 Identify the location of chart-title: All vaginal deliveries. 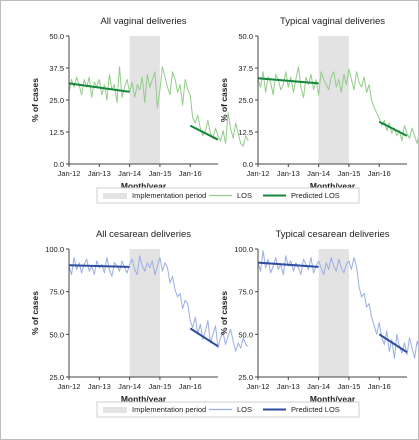
(143, 21).